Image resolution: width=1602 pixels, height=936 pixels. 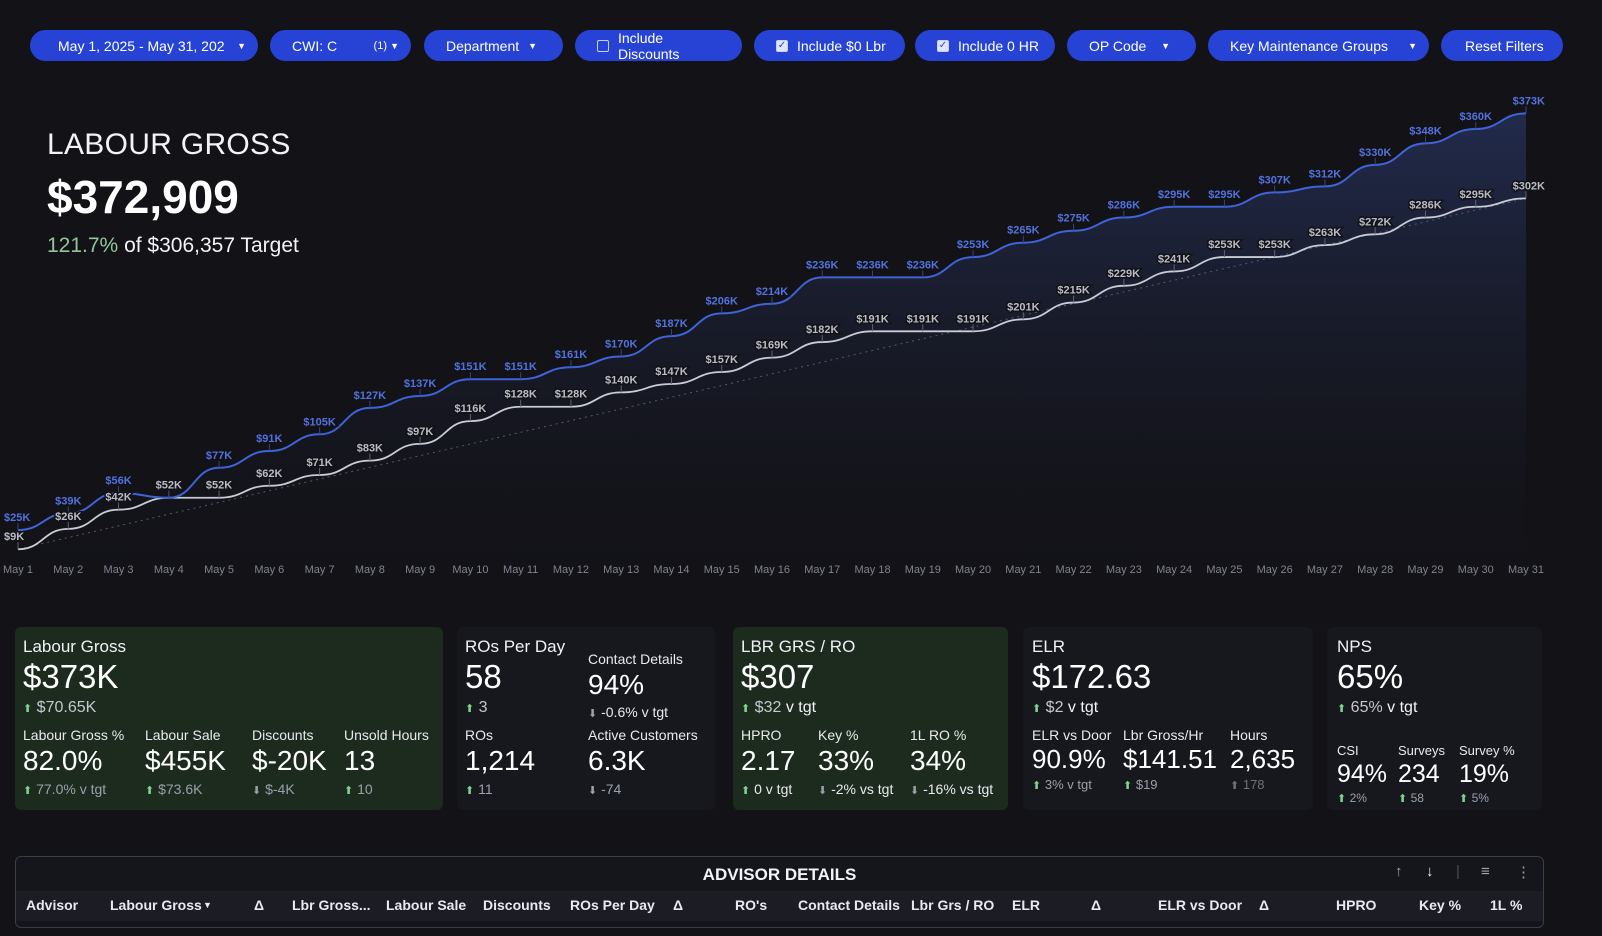 I want to click on kpi-metric-value: 94%, so click(x=616, y=684).